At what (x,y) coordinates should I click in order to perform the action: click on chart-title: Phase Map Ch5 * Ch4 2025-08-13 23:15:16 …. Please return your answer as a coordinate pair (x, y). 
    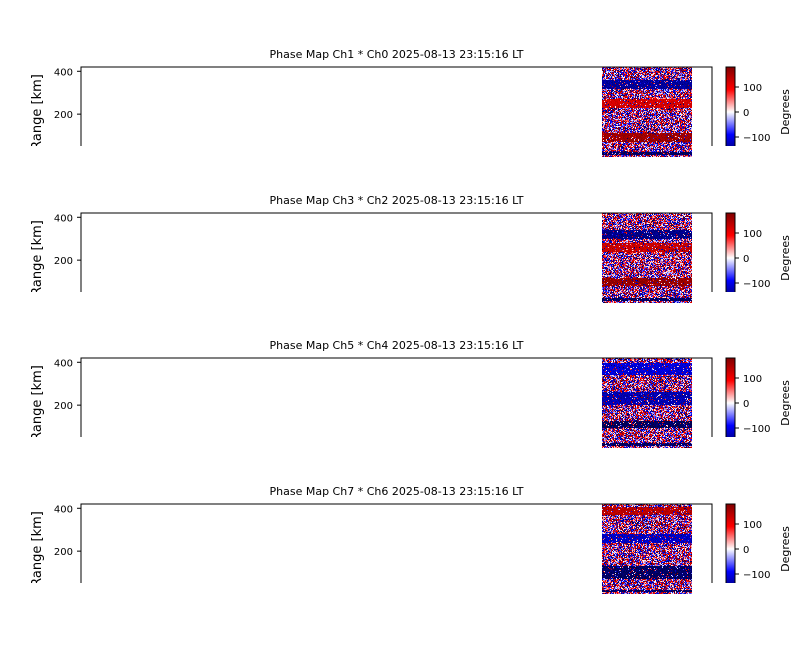
    Looking at the image, I should click on (397, 345).